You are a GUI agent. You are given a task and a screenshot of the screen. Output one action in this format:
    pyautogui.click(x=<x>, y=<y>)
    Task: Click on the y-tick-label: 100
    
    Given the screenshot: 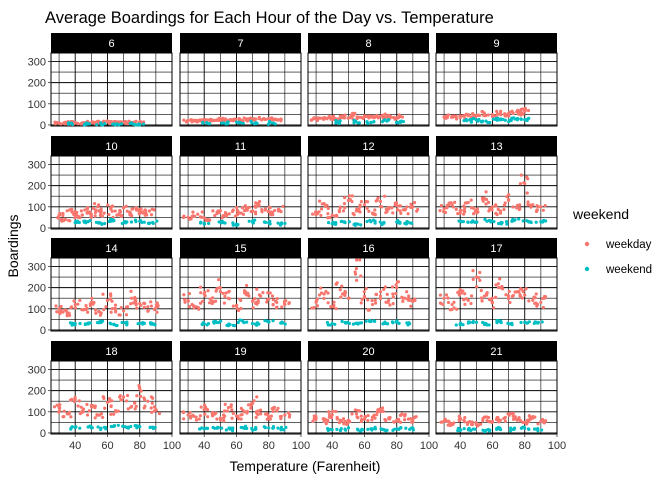 What is the action you would take?
    pyautogui.click(x=37, y=105)
    